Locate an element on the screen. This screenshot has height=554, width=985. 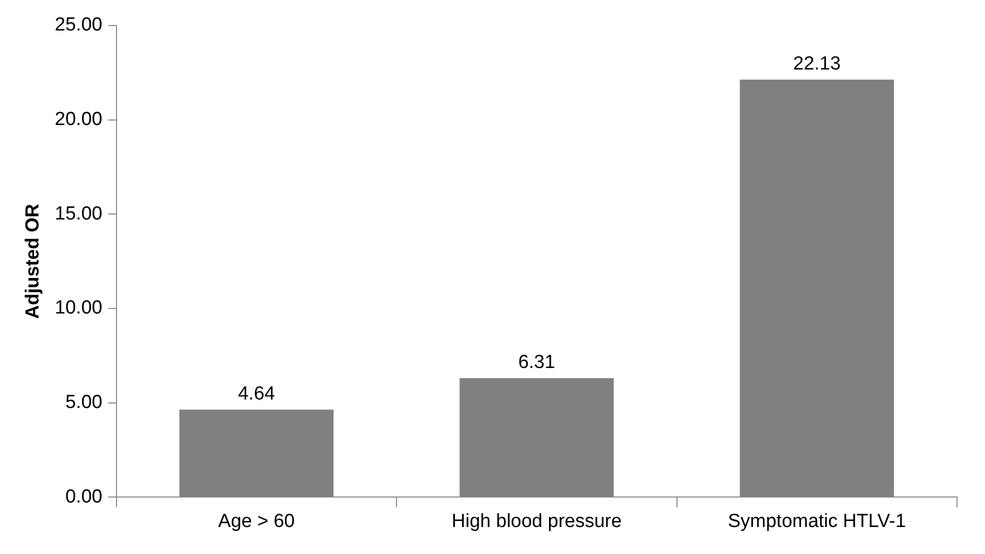
y-tick-label: 15.00 is located at coordinates (78, 213).